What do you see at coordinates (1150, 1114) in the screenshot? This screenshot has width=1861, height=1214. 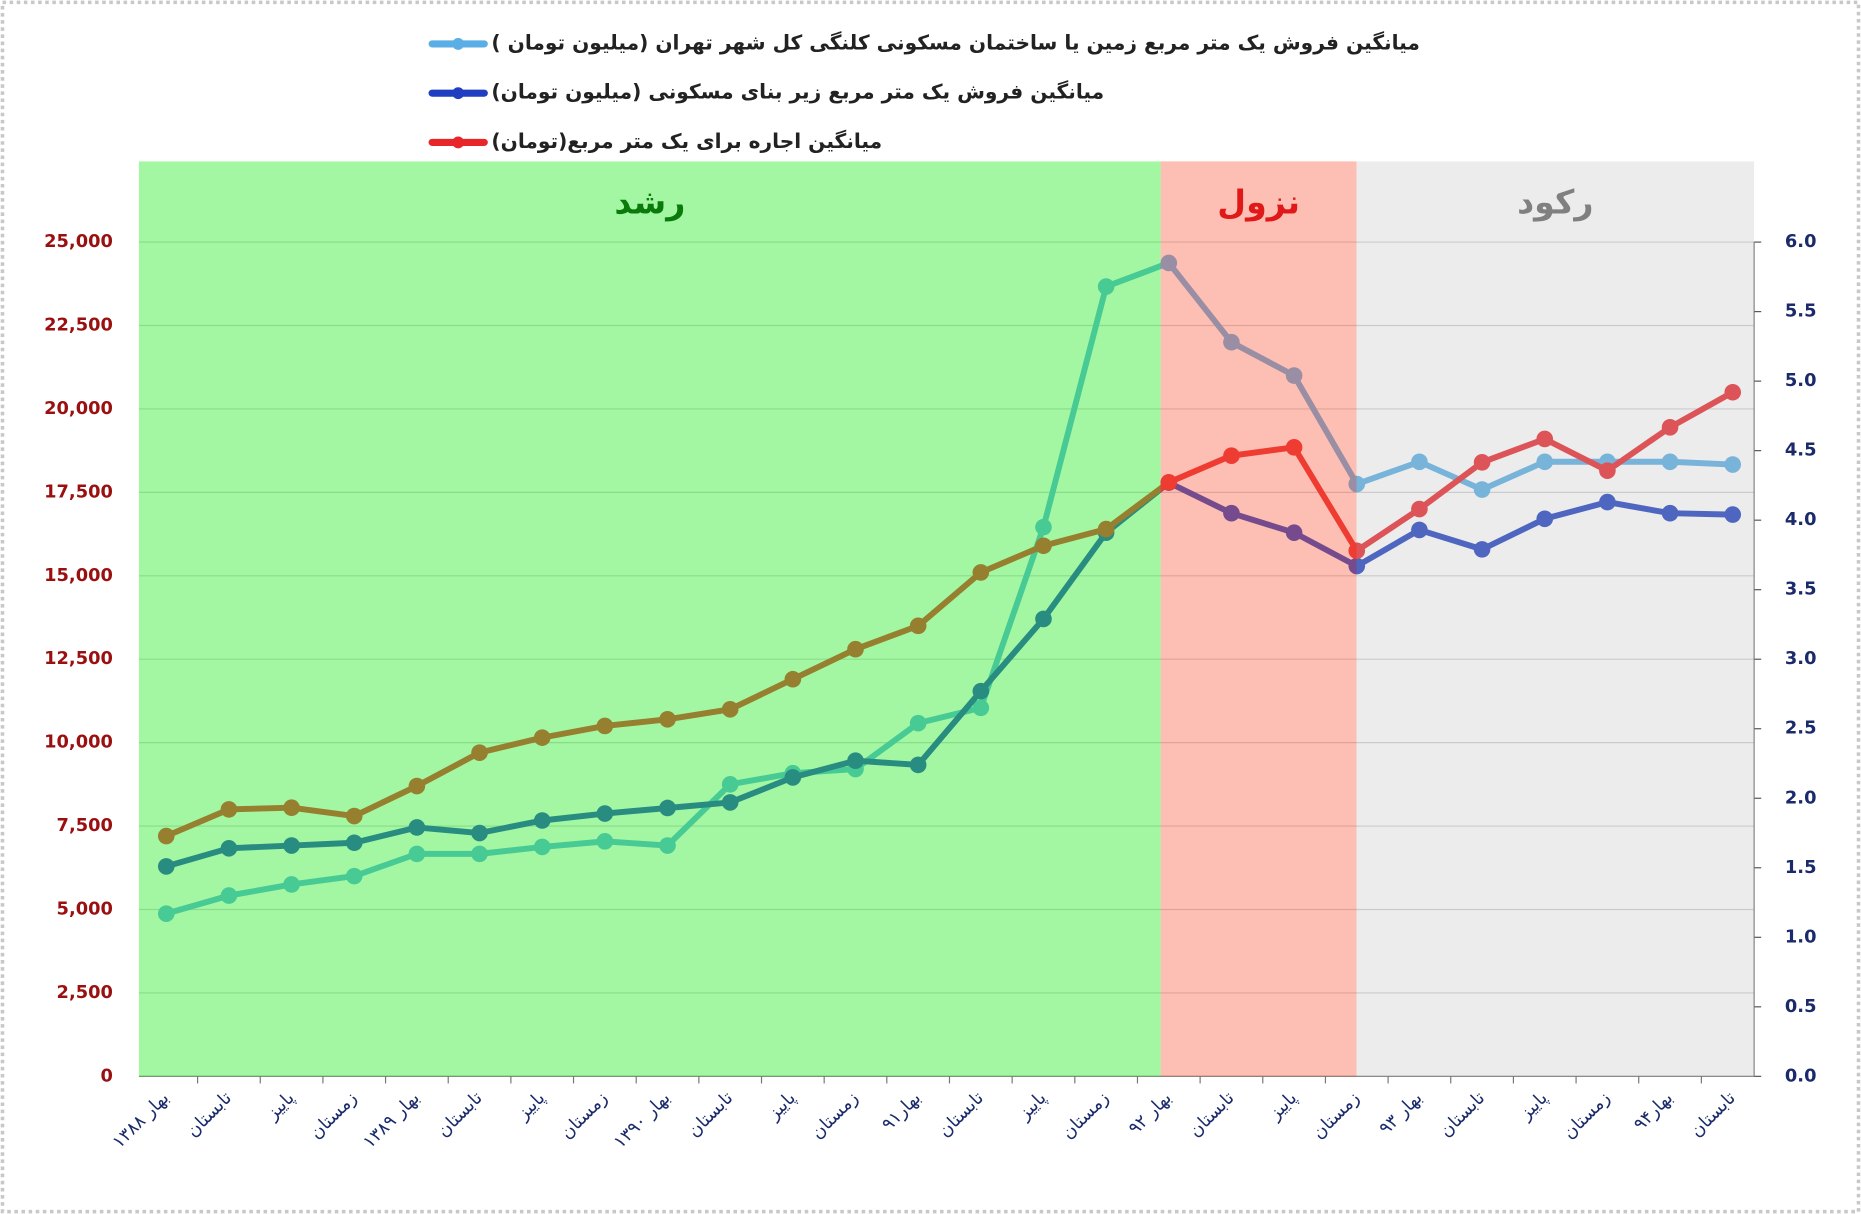 I see `x-tick-label: بهار ۹۲` at bounding box center [1150, 1114].